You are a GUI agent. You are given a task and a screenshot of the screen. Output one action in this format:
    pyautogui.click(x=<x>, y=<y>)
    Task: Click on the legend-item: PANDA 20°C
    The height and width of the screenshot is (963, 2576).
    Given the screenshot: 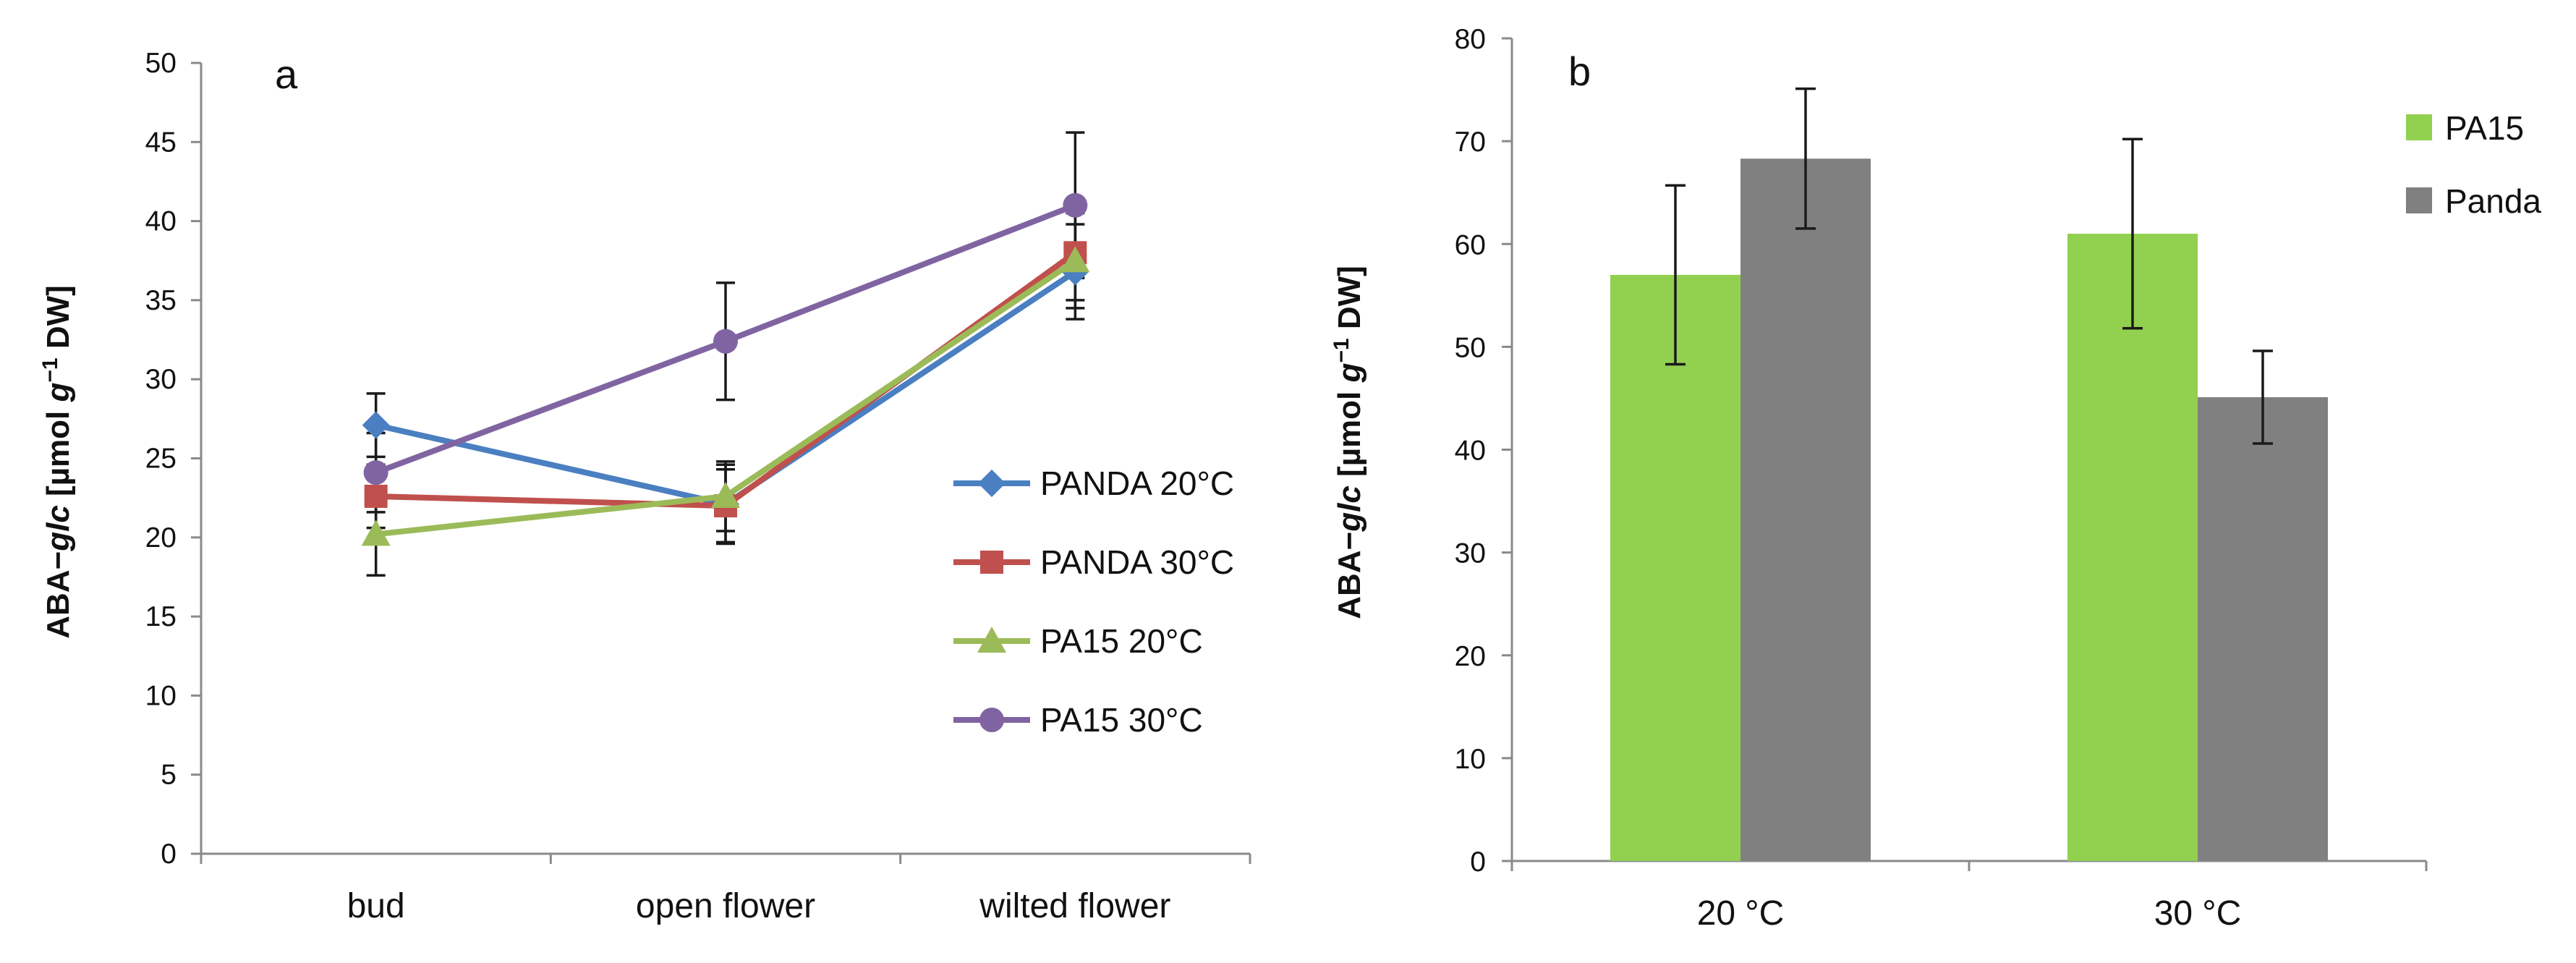 What is the action you would take?
    pyautogui.click(x=1093, y=483)
    